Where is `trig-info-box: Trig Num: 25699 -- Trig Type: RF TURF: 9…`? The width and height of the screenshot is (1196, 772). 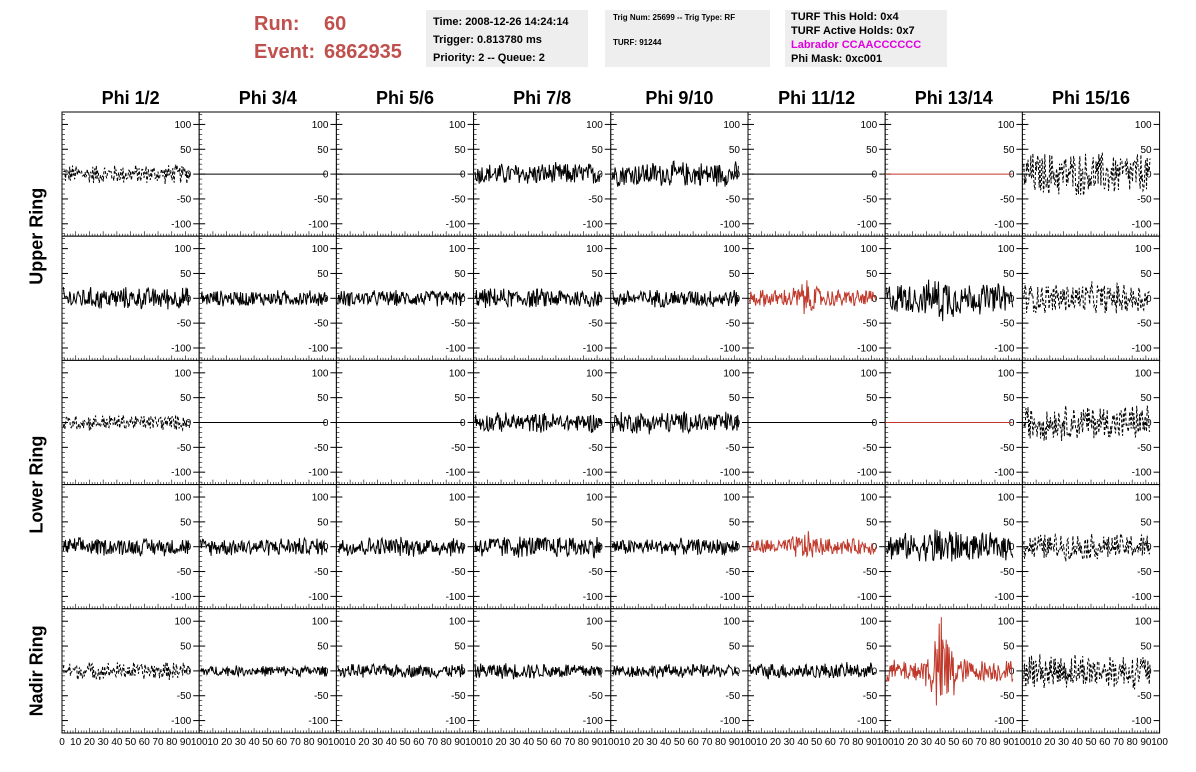 trig-info-box: Trig Num: 25699 -- Trig Type: RF TURF: 9… is located at coordinates (687, 38).